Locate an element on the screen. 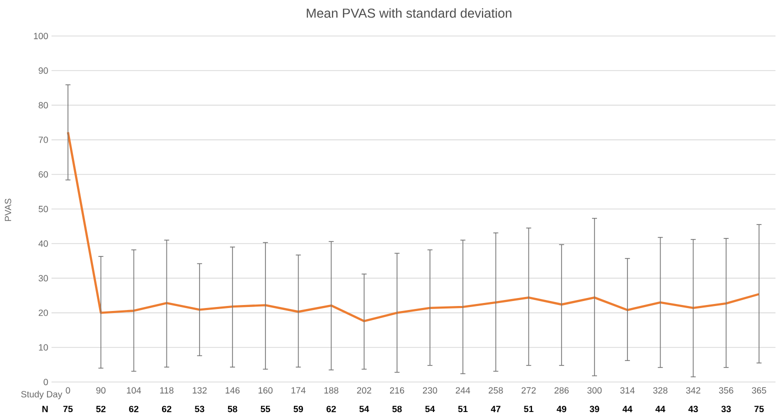 Image resolution: width=778 pixels, height=420 pixels. y-tick-label: 0 is located at coordinates (46, 382).